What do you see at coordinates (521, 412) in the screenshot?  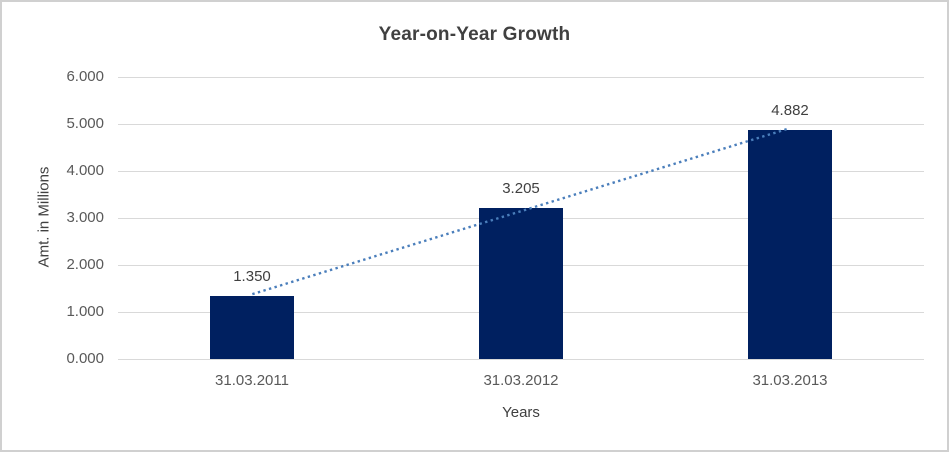 I see `x-axis-title: Years` at bounding box center [521, 412].